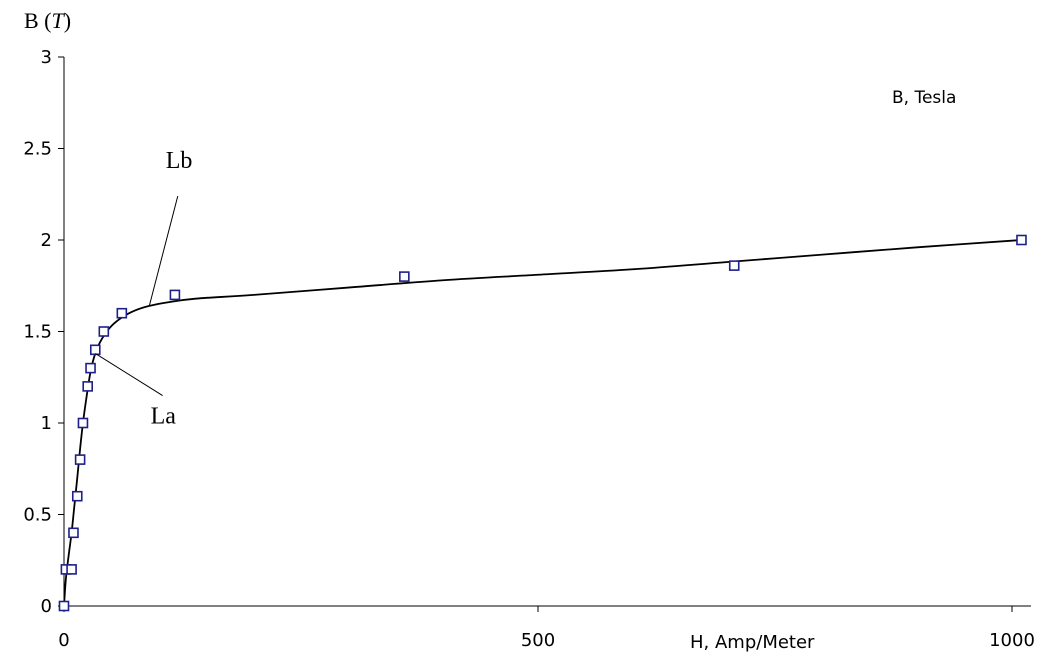 The image size is (1041, 656). What do you see at coordinates (37, 515) in the screenshot?
I see `y-tick-label: 0.5` at bounding box center [37, 515].